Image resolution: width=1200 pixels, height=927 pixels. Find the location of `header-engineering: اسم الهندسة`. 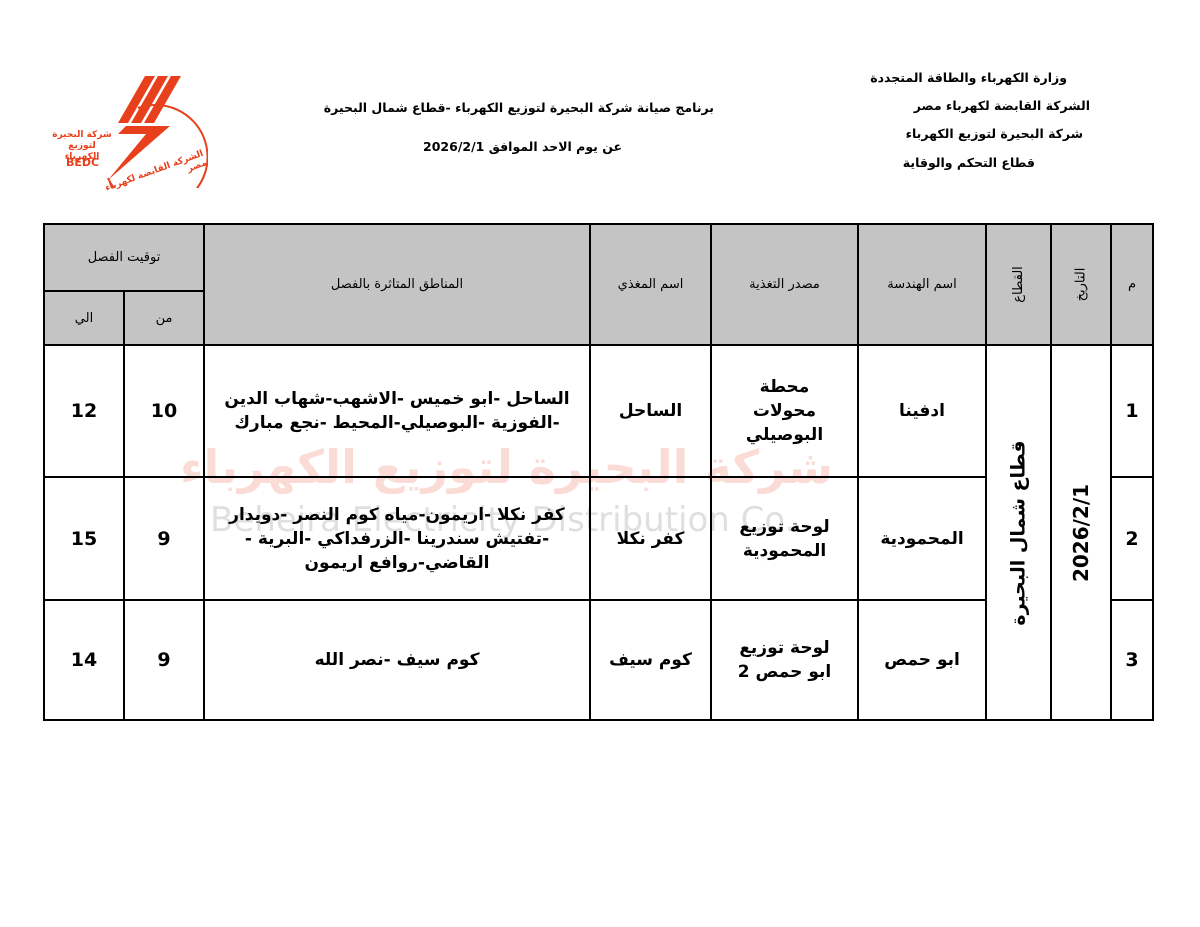

header-engineering: اسم الهندسة is located at coordinates (922, 284).